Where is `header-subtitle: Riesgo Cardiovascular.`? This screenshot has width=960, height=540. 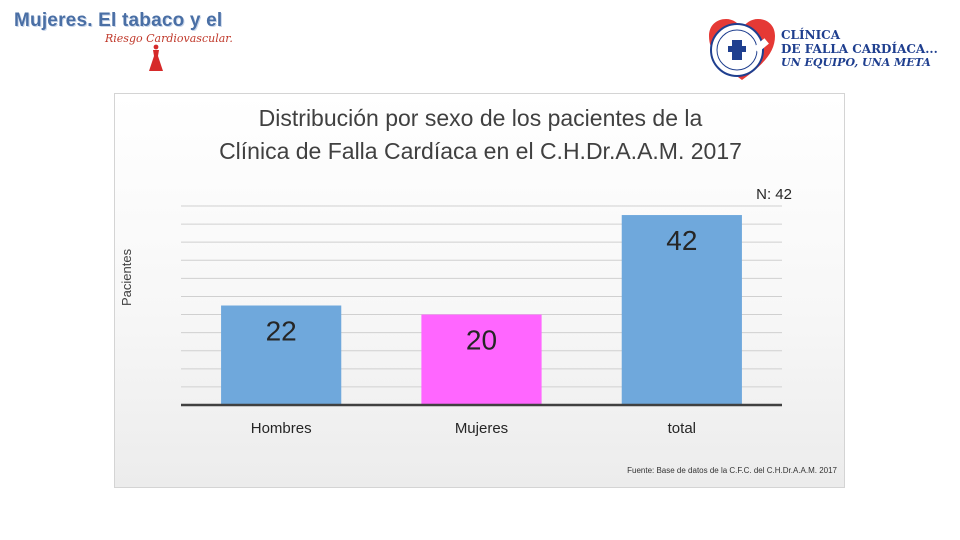
header-subtitle: Riesgo Cardiovascular. is located at coordinates (169, 38).